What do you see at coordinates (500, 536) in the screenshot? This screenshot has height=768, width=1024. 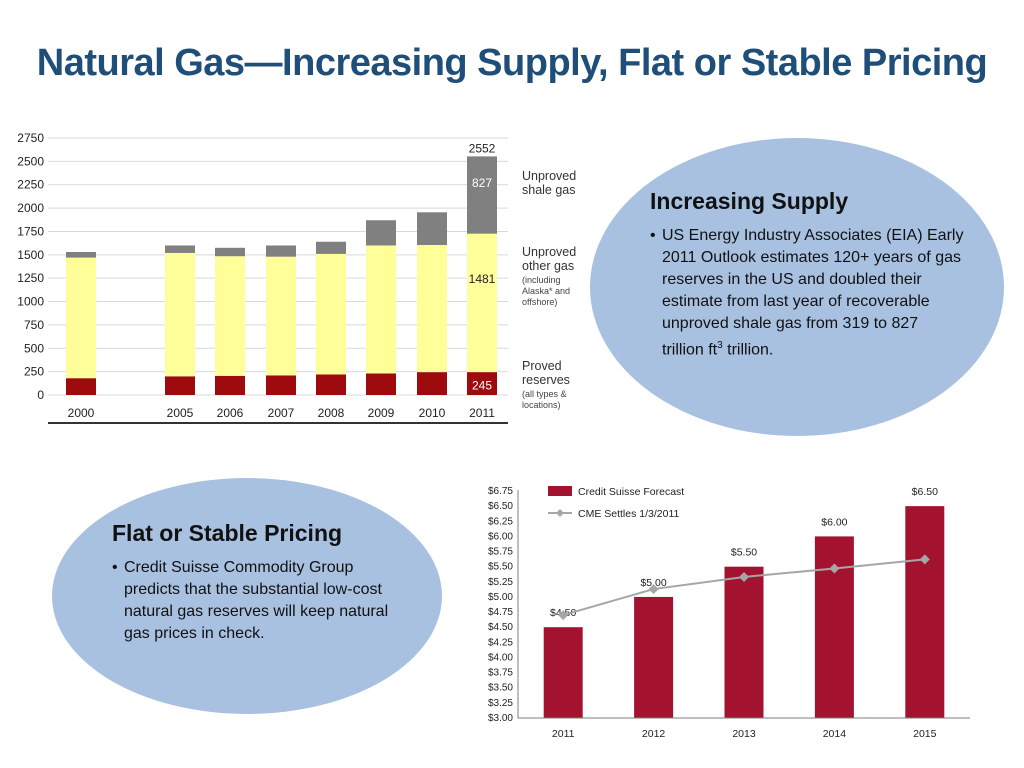 I see `price-y-tick-label: $6.00` at bounding box center [500, 536].